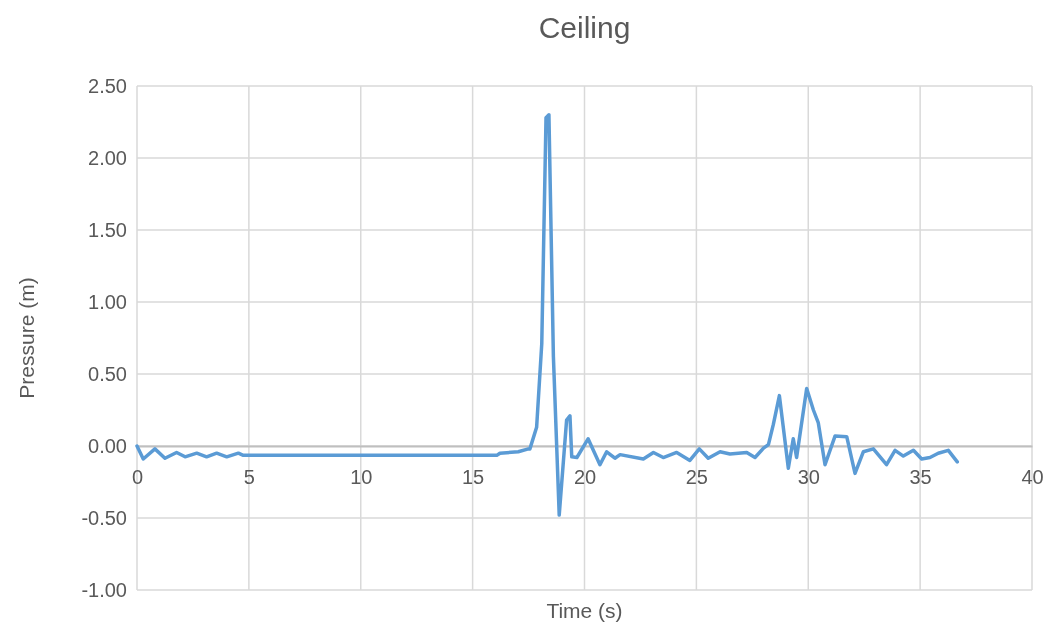  Describe the element at coordinates (585, 477) in the screenshot. I see `x-tick-label: 20` at that location.